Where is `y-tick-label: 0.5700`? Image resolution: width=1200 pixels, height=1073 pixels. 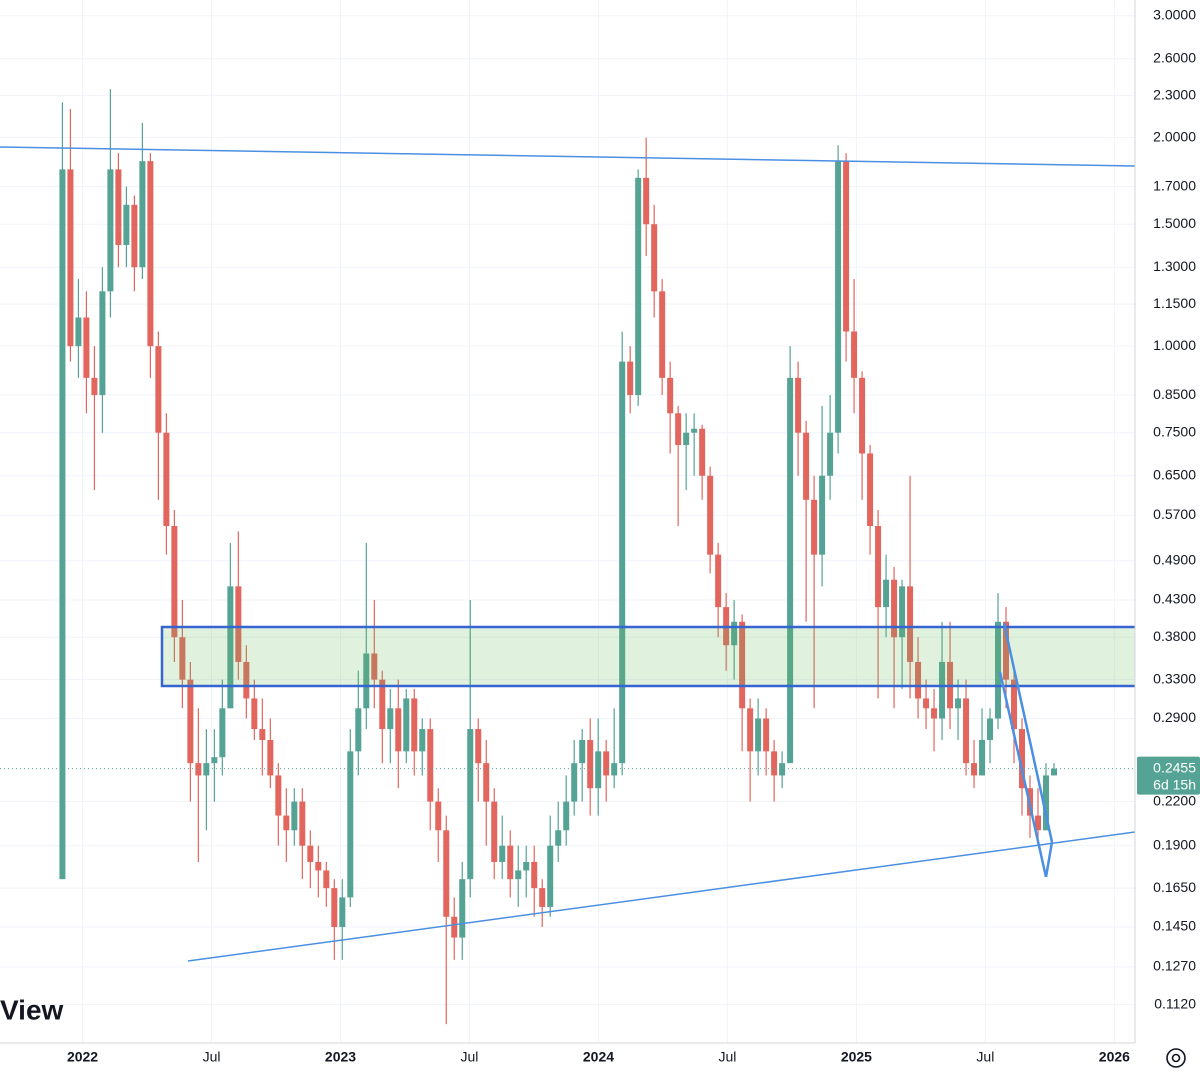 y-tick-label: 0.5700 is located at coordinates (1174, 514).